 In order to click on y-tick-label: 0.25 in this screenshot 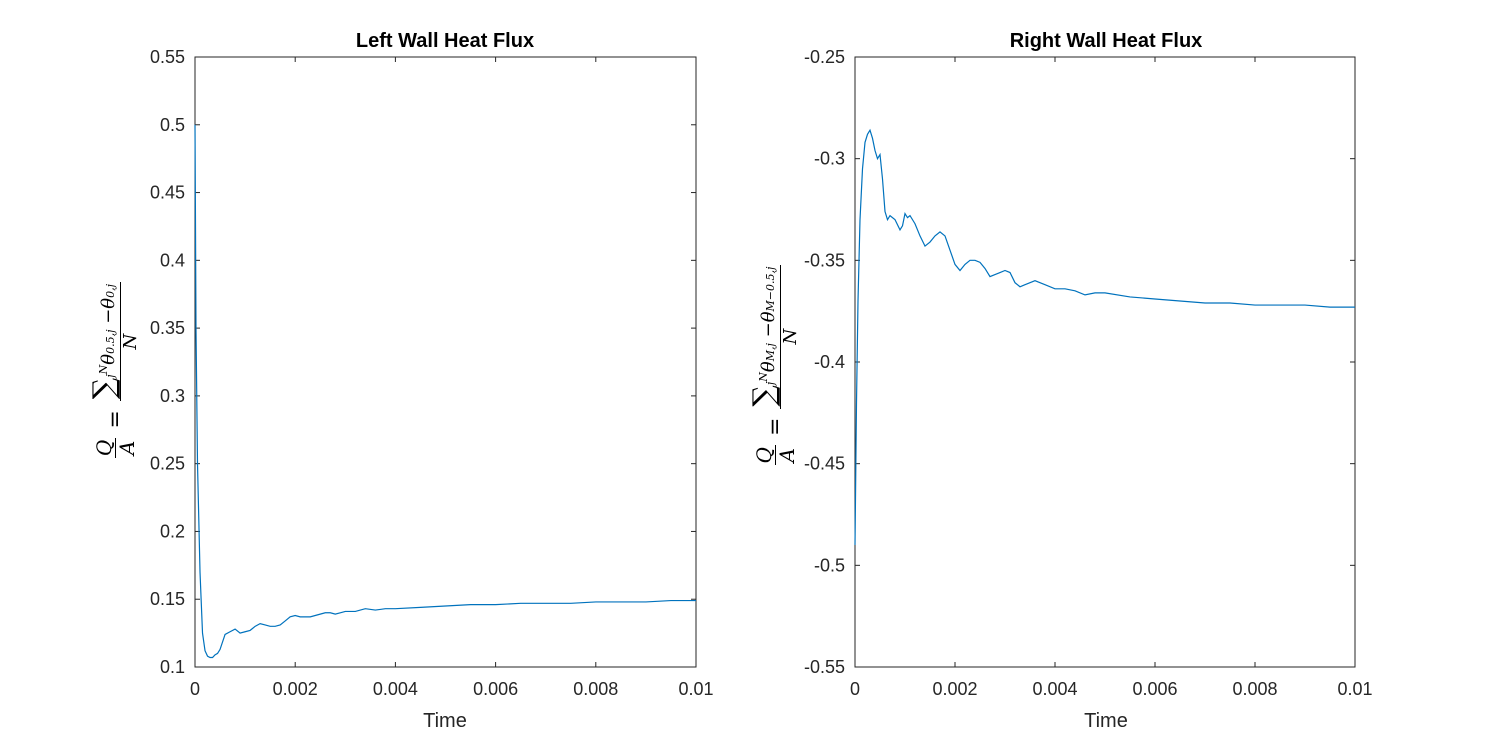, I will do `click(167, 464)`.